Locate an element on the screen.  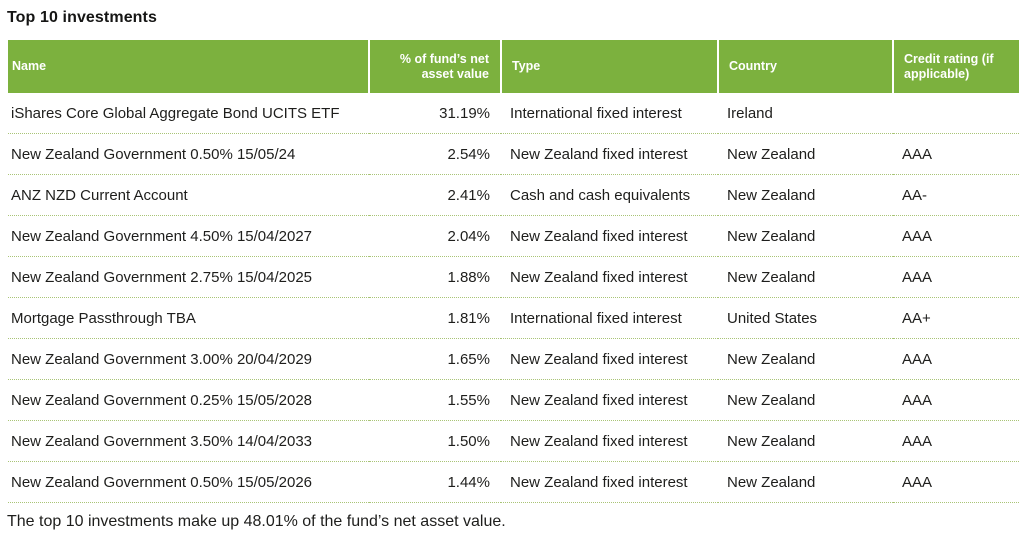
cell-name: New Zealand Government 0.25% 15/05/2028 is located at coordinates (188, 400).